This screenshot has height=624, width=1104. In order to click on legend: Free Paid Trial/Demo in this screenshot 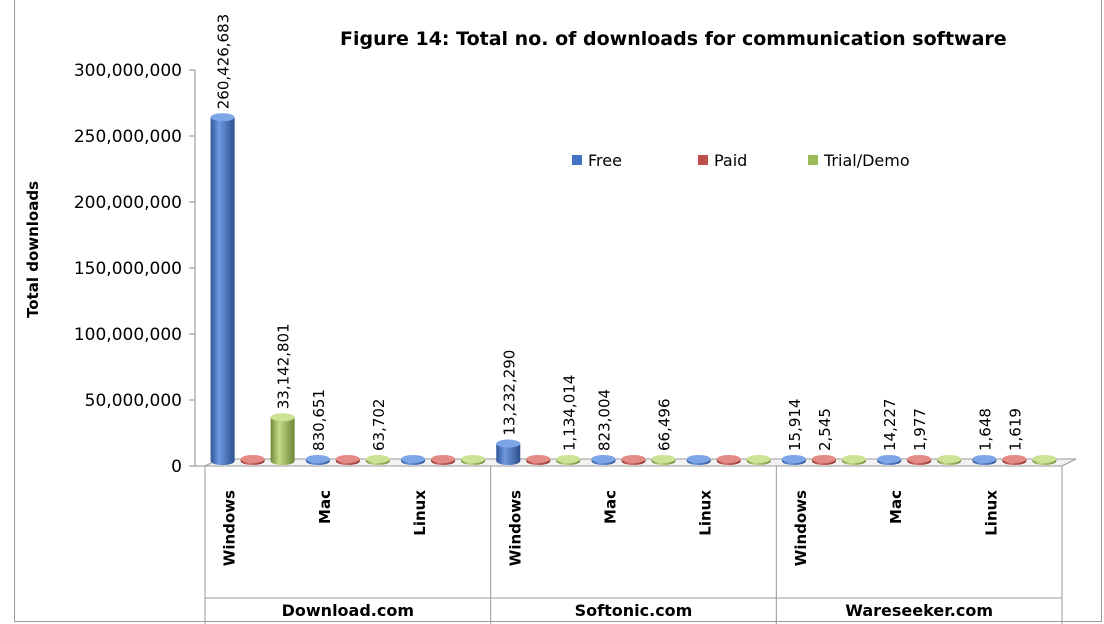, I will do `click(741, 160)`.